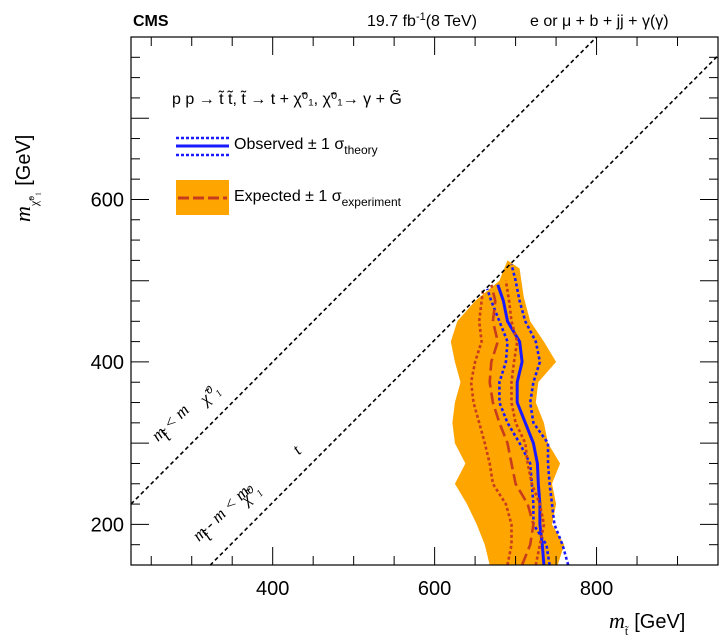 The width and height of the screenshot is (723, 639). What do you see at coordinates (422, 20) in the screenshot?
I see `luminosity-label: 19.7 fb-1(8 TeV)` at bounding box center [422, 20].